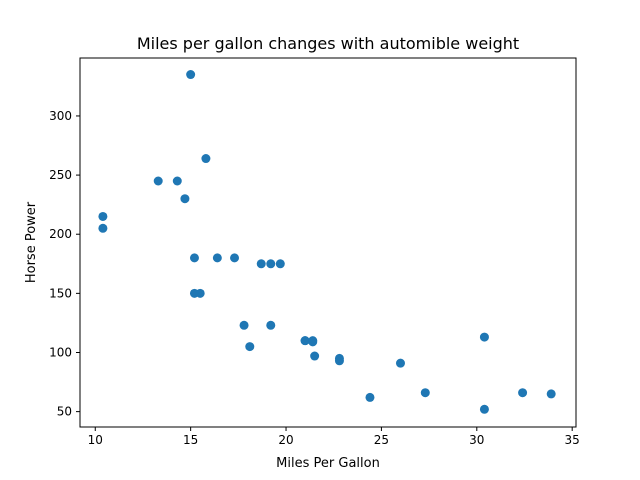 The image size is (640, 480). I want to click on y-tick-label: 50, so click(64, 412).